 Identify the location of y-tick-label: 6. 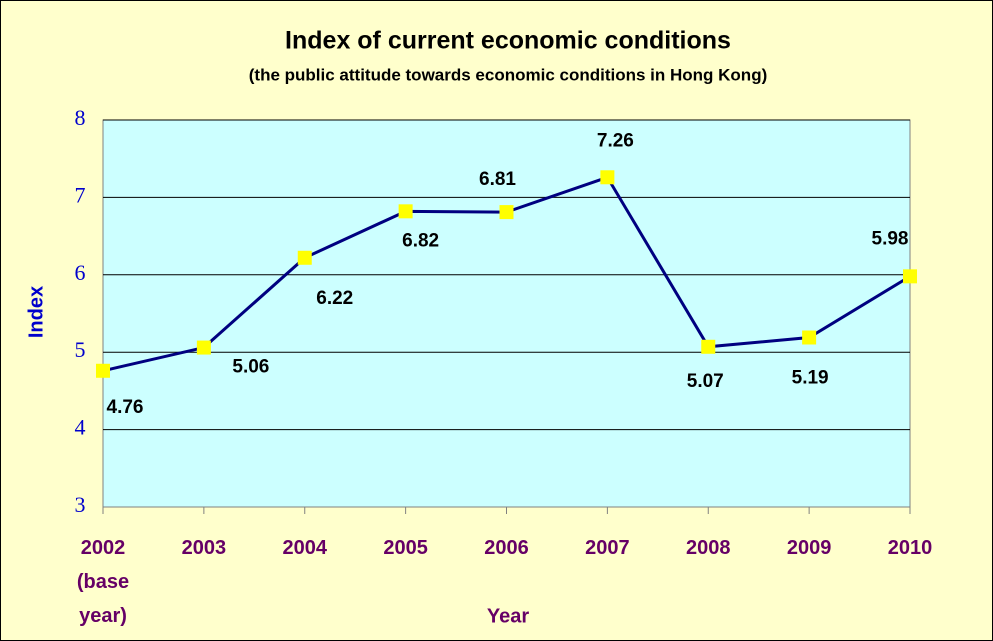
(80, 272).